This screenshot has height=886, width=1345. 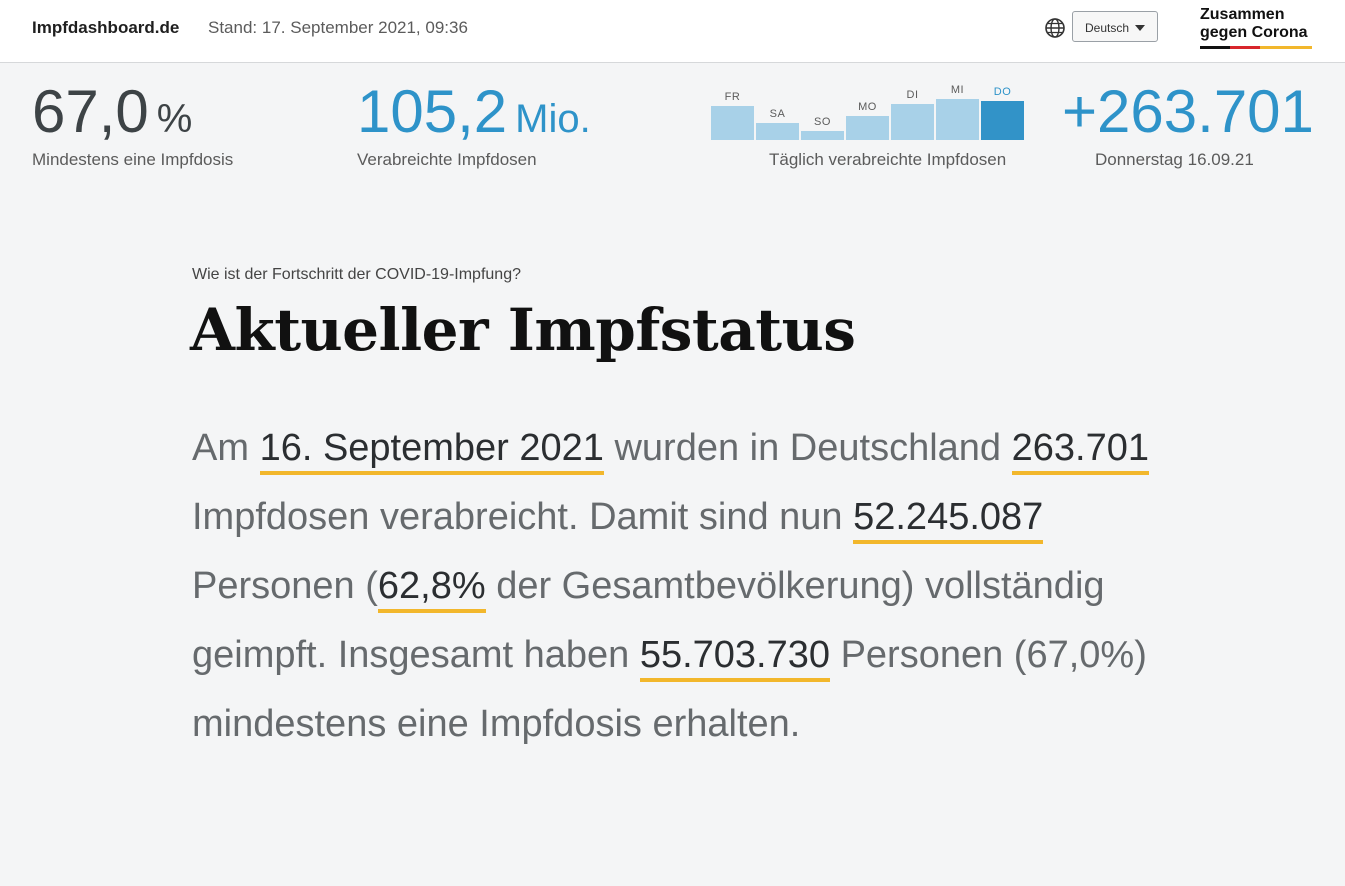 I want to click on highlight-fully-vaccinated-percent: 62,8%, so click(x=431, y=589).